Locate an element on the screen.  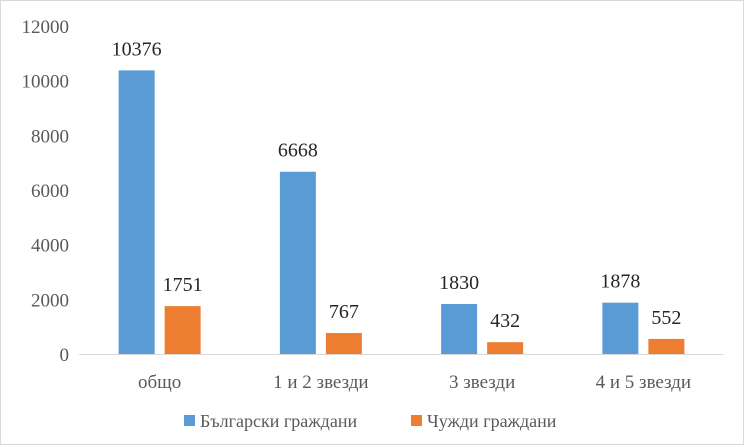
legend-swatch-foreign is located at coordinates (416, 420).